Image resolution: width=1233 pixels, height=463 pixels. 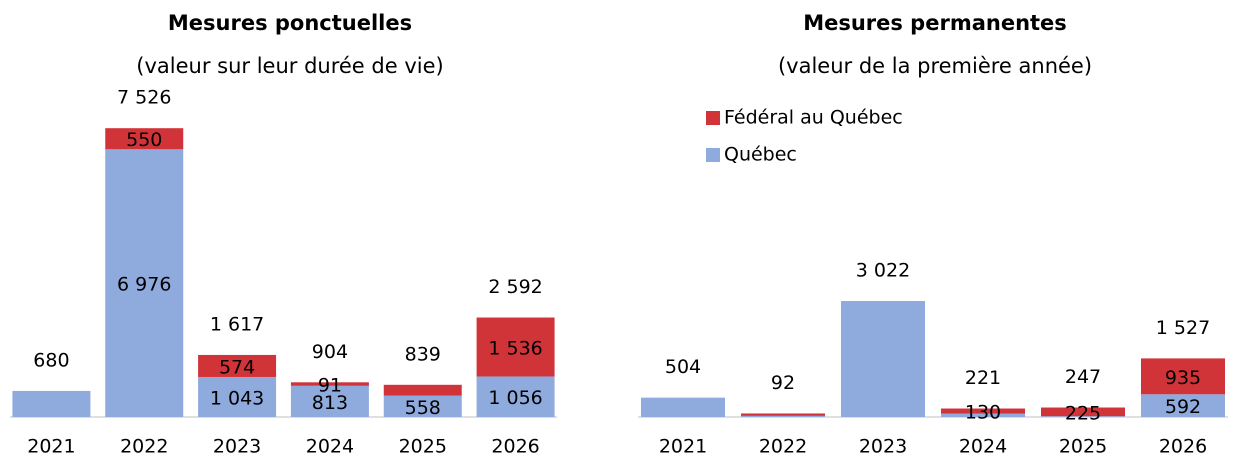 What do you see at coordinates (290, 23) in the screenshot?
I see `chart-title: Mesures ponctuelles` at bounding box center [290, 23].